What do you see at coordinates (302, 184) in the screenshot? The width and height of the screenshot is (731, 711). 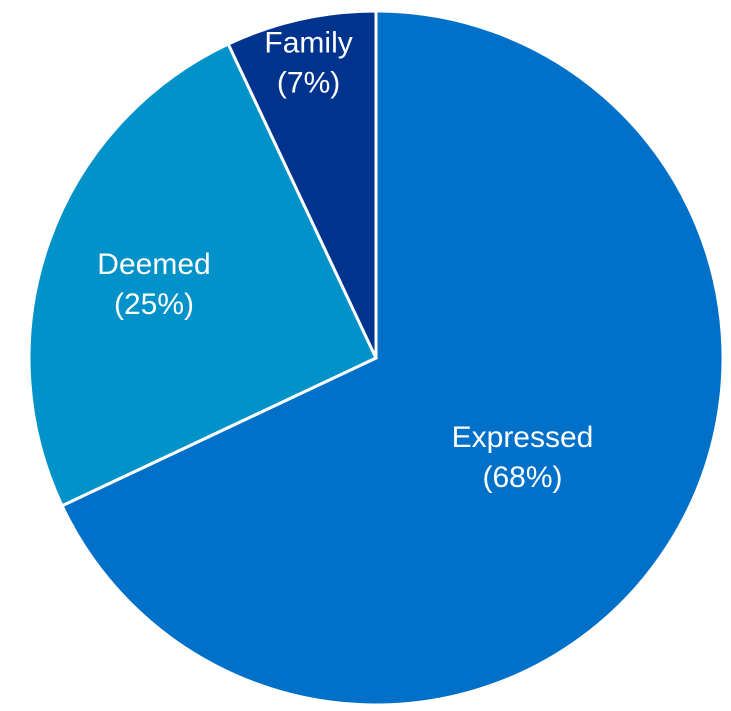 I see `pie-slice-family` at bounding box center [302, 184].